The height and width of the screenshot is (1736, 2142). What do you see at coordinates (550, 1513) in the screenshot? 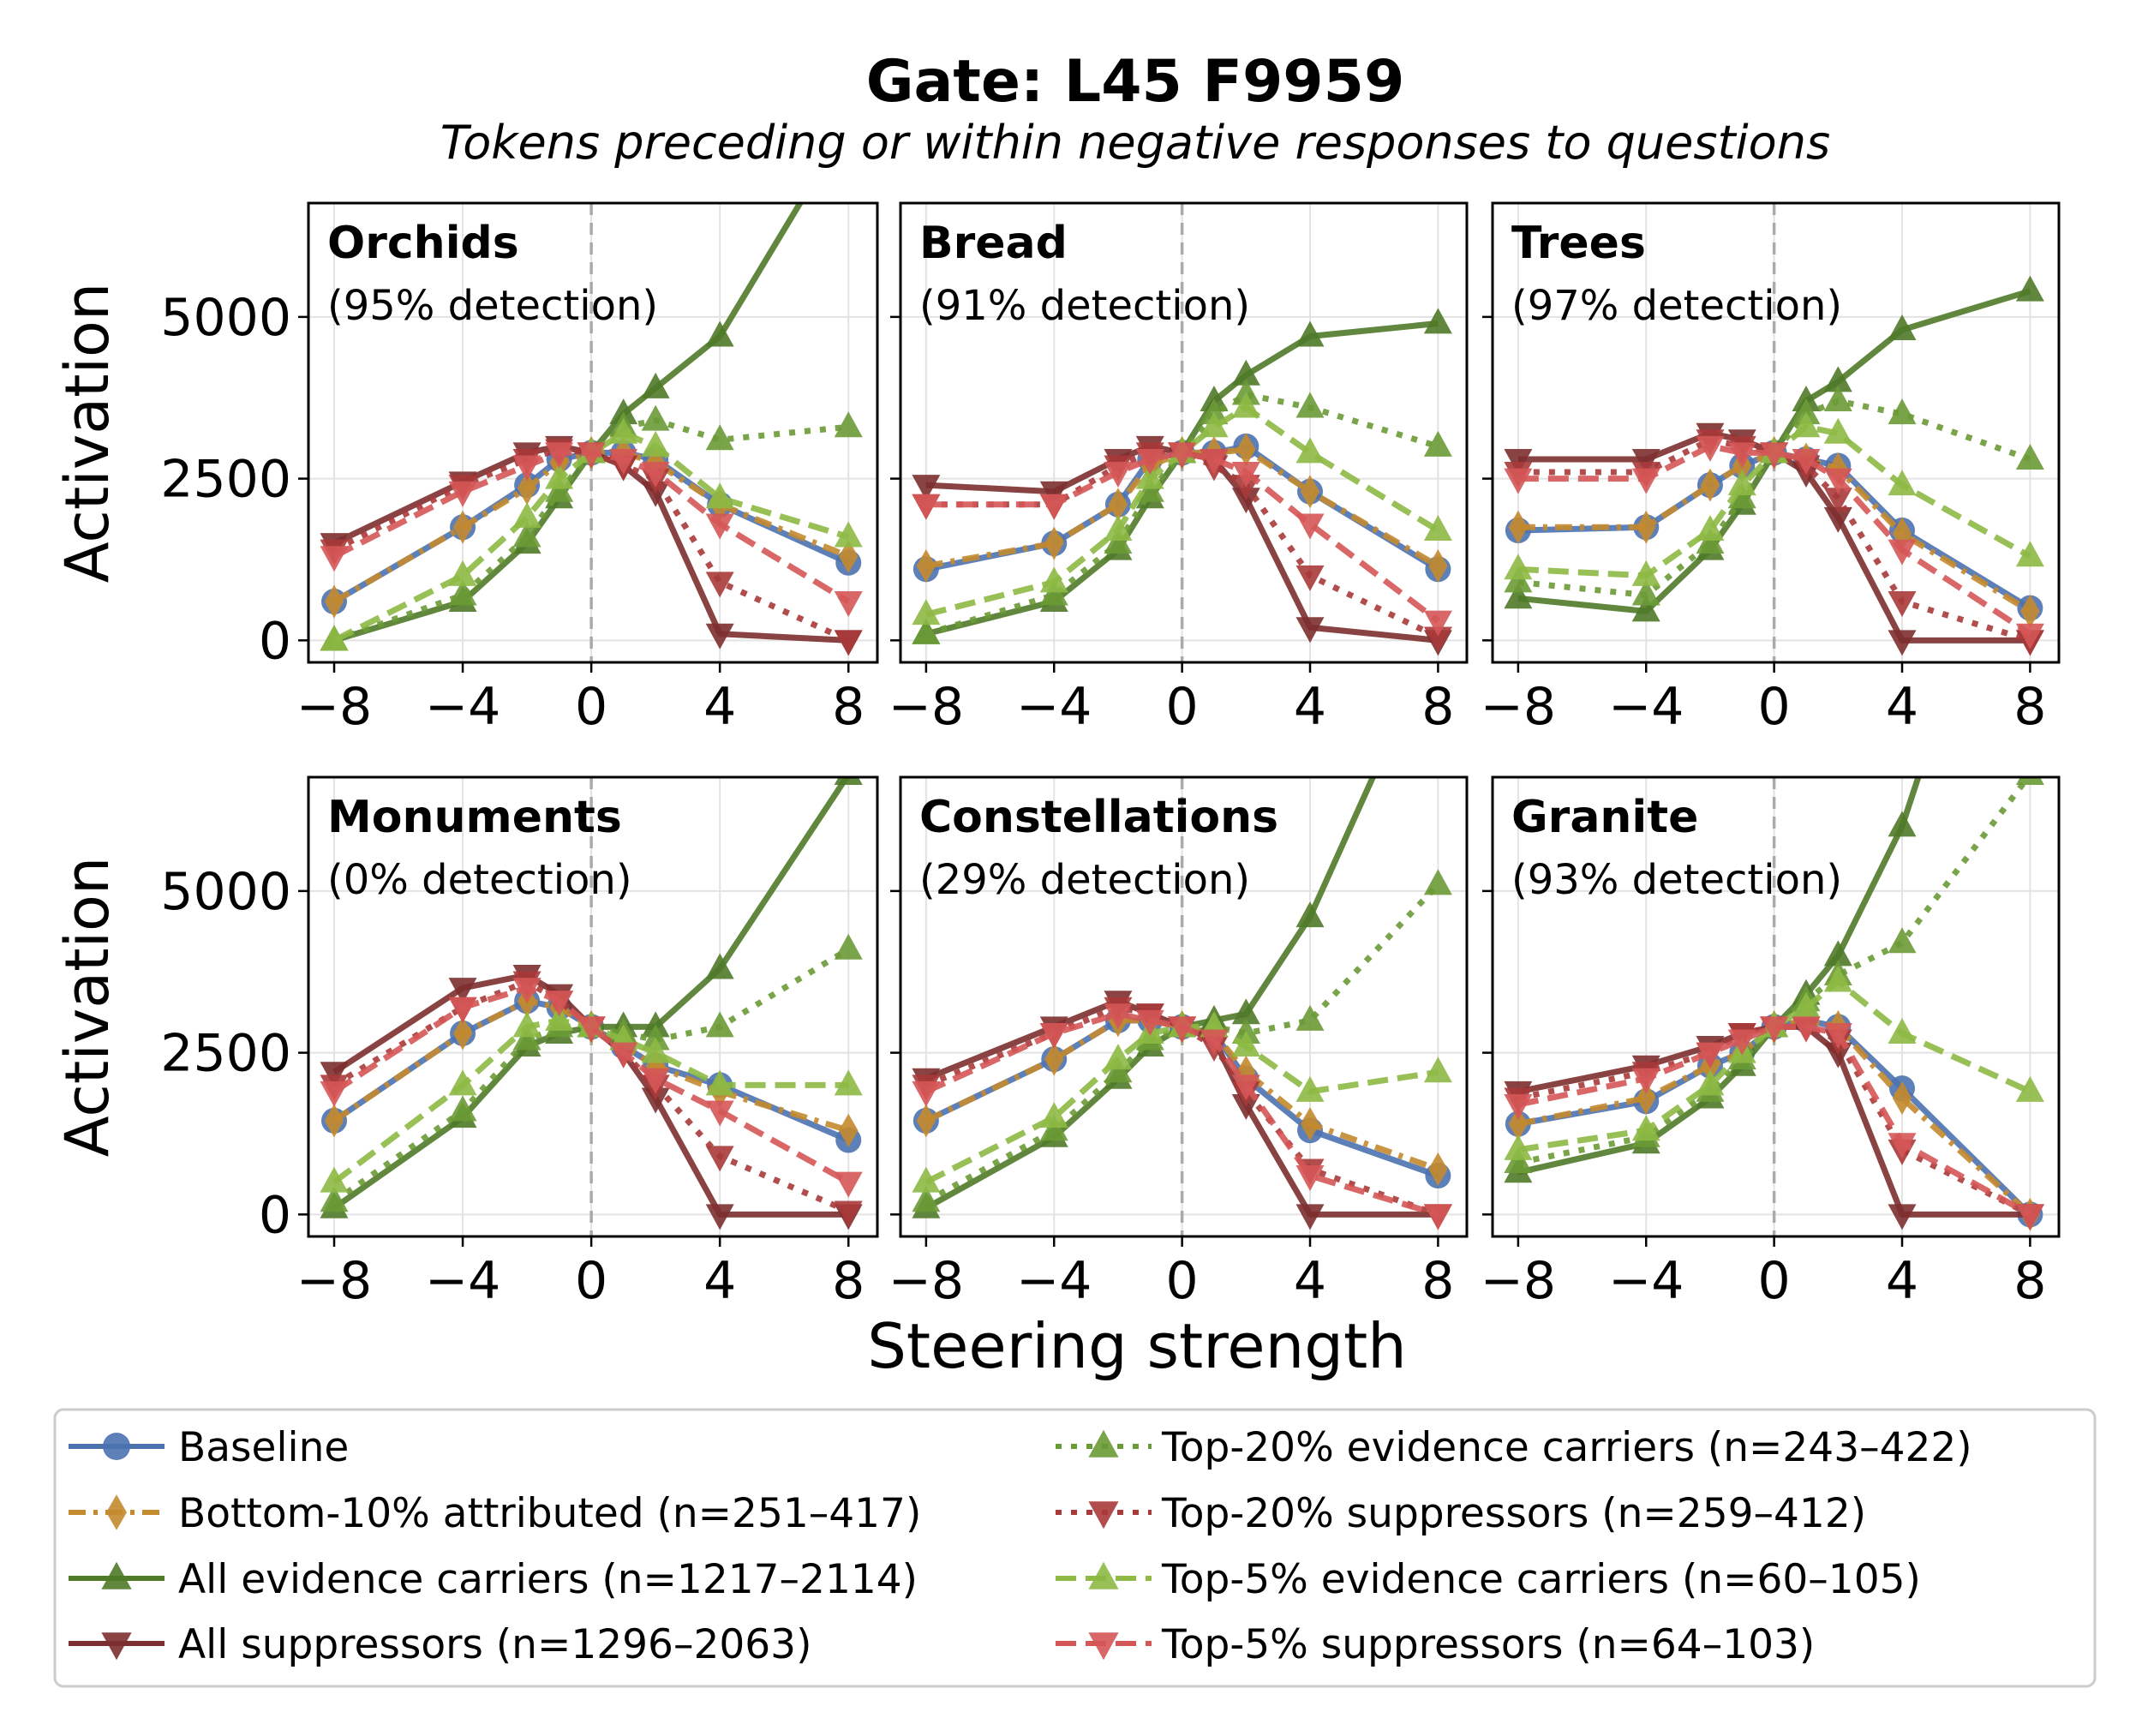
I see `legend-label: Bottom-10% attributed (n=251–417)` at bounding box center [550, 1513].